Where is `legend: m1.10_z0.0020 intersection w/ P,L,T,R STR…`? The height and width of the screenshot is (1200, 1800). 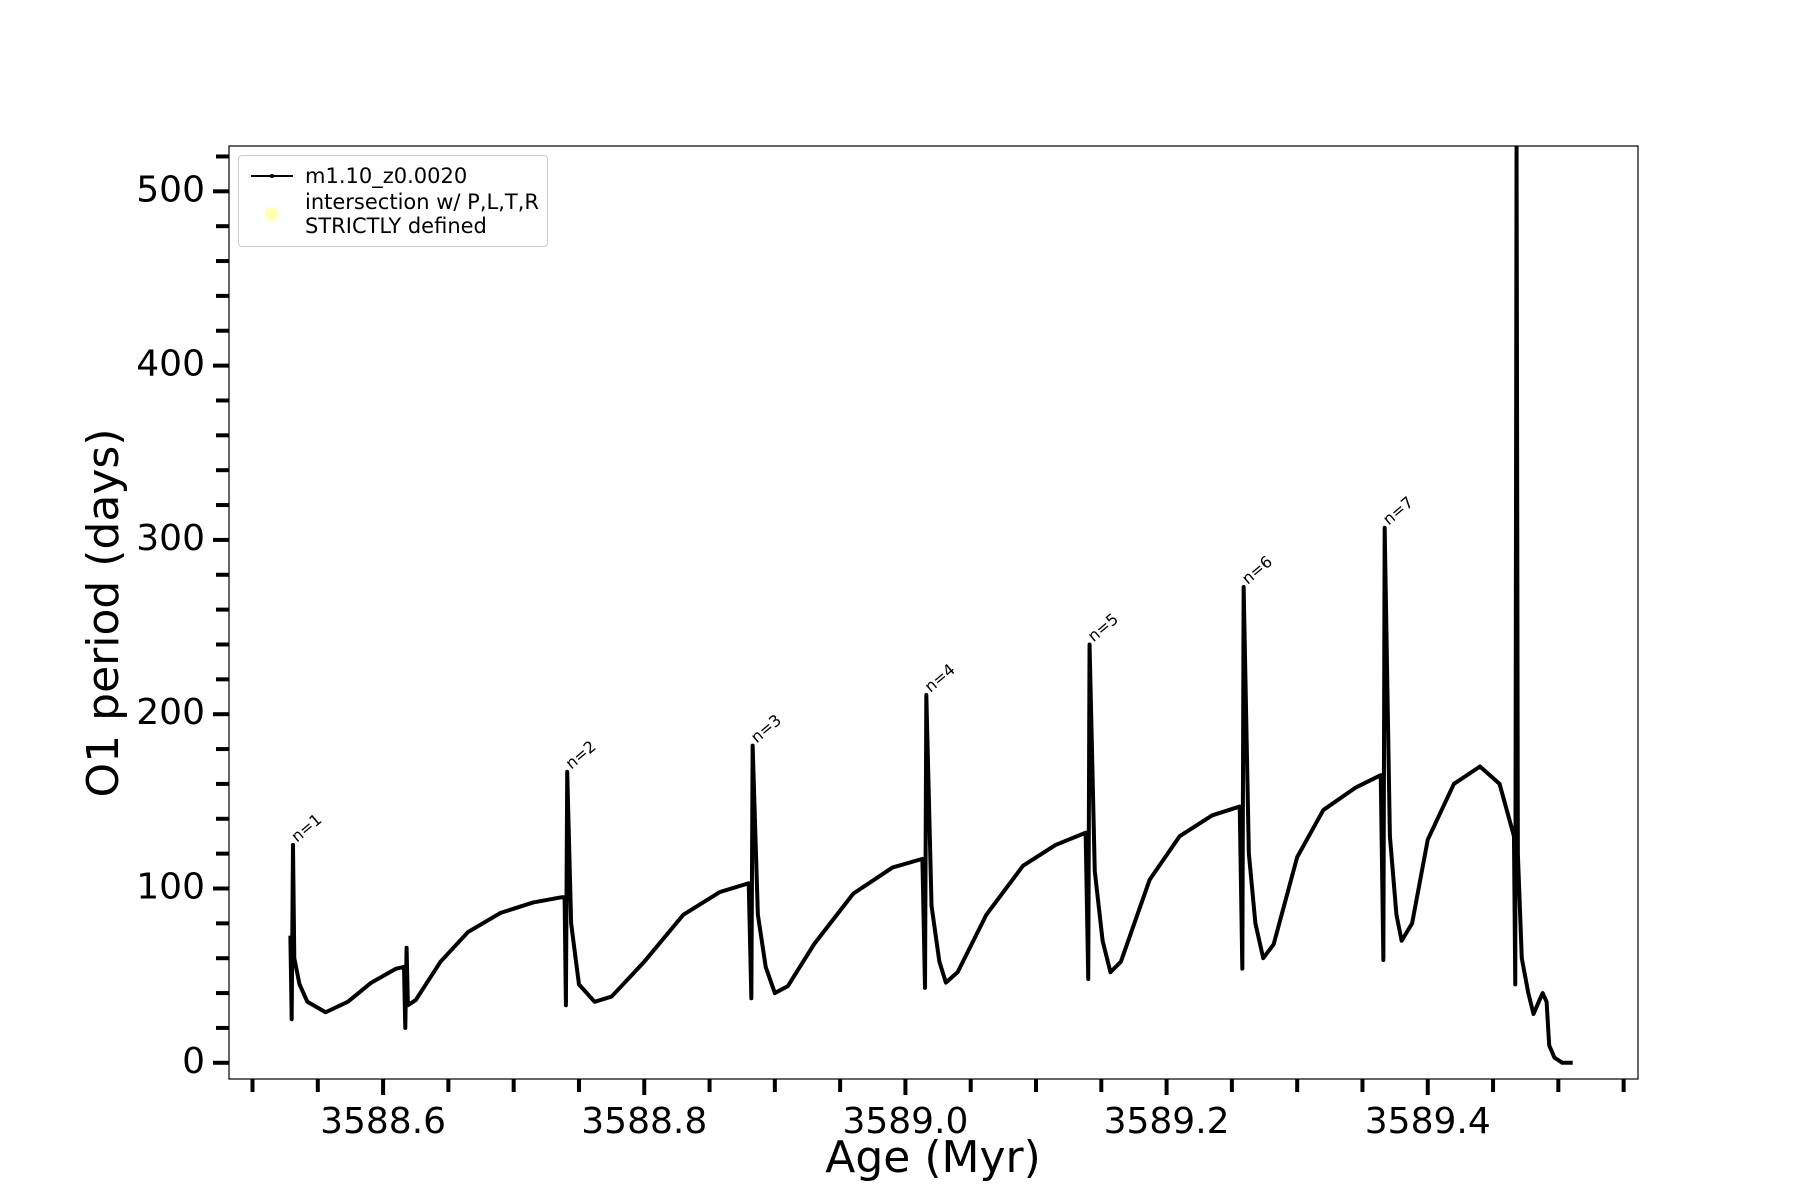 legend: m1.10_z0.0020 intersection w/ P,L,T,R STR… is located at coordinates (393, 201).